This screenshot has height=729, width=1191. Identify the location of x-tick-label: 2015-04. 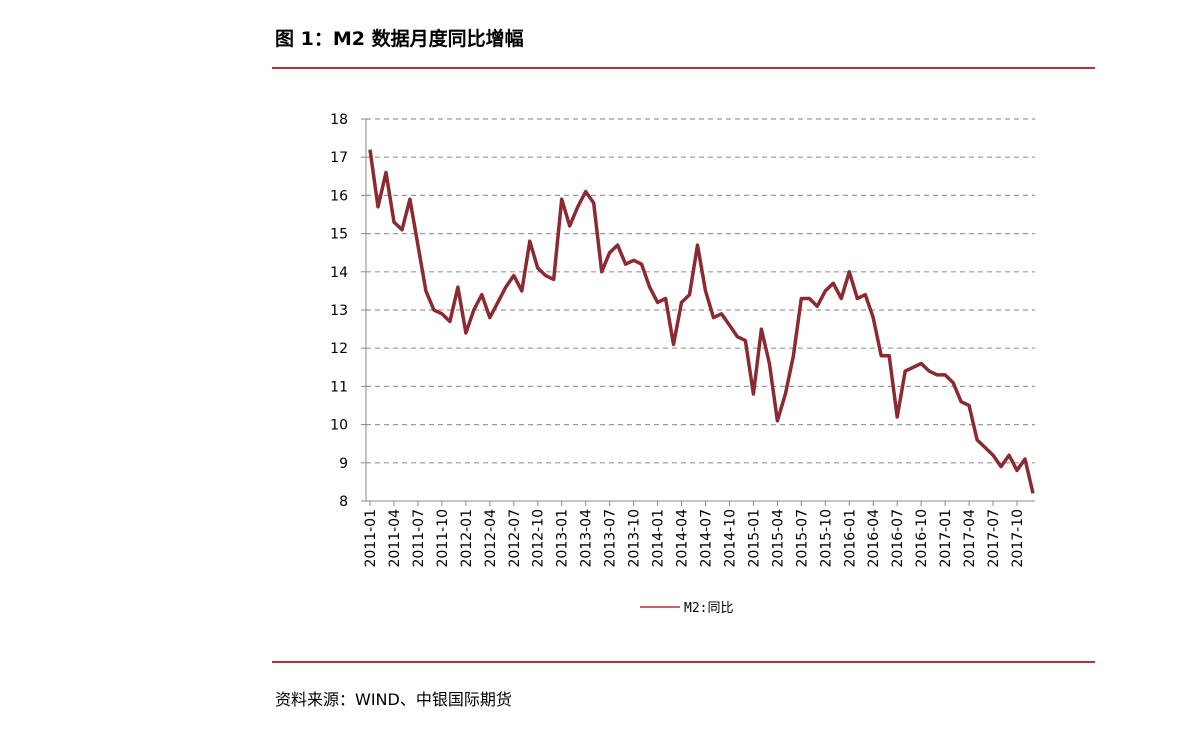
(778, 538).